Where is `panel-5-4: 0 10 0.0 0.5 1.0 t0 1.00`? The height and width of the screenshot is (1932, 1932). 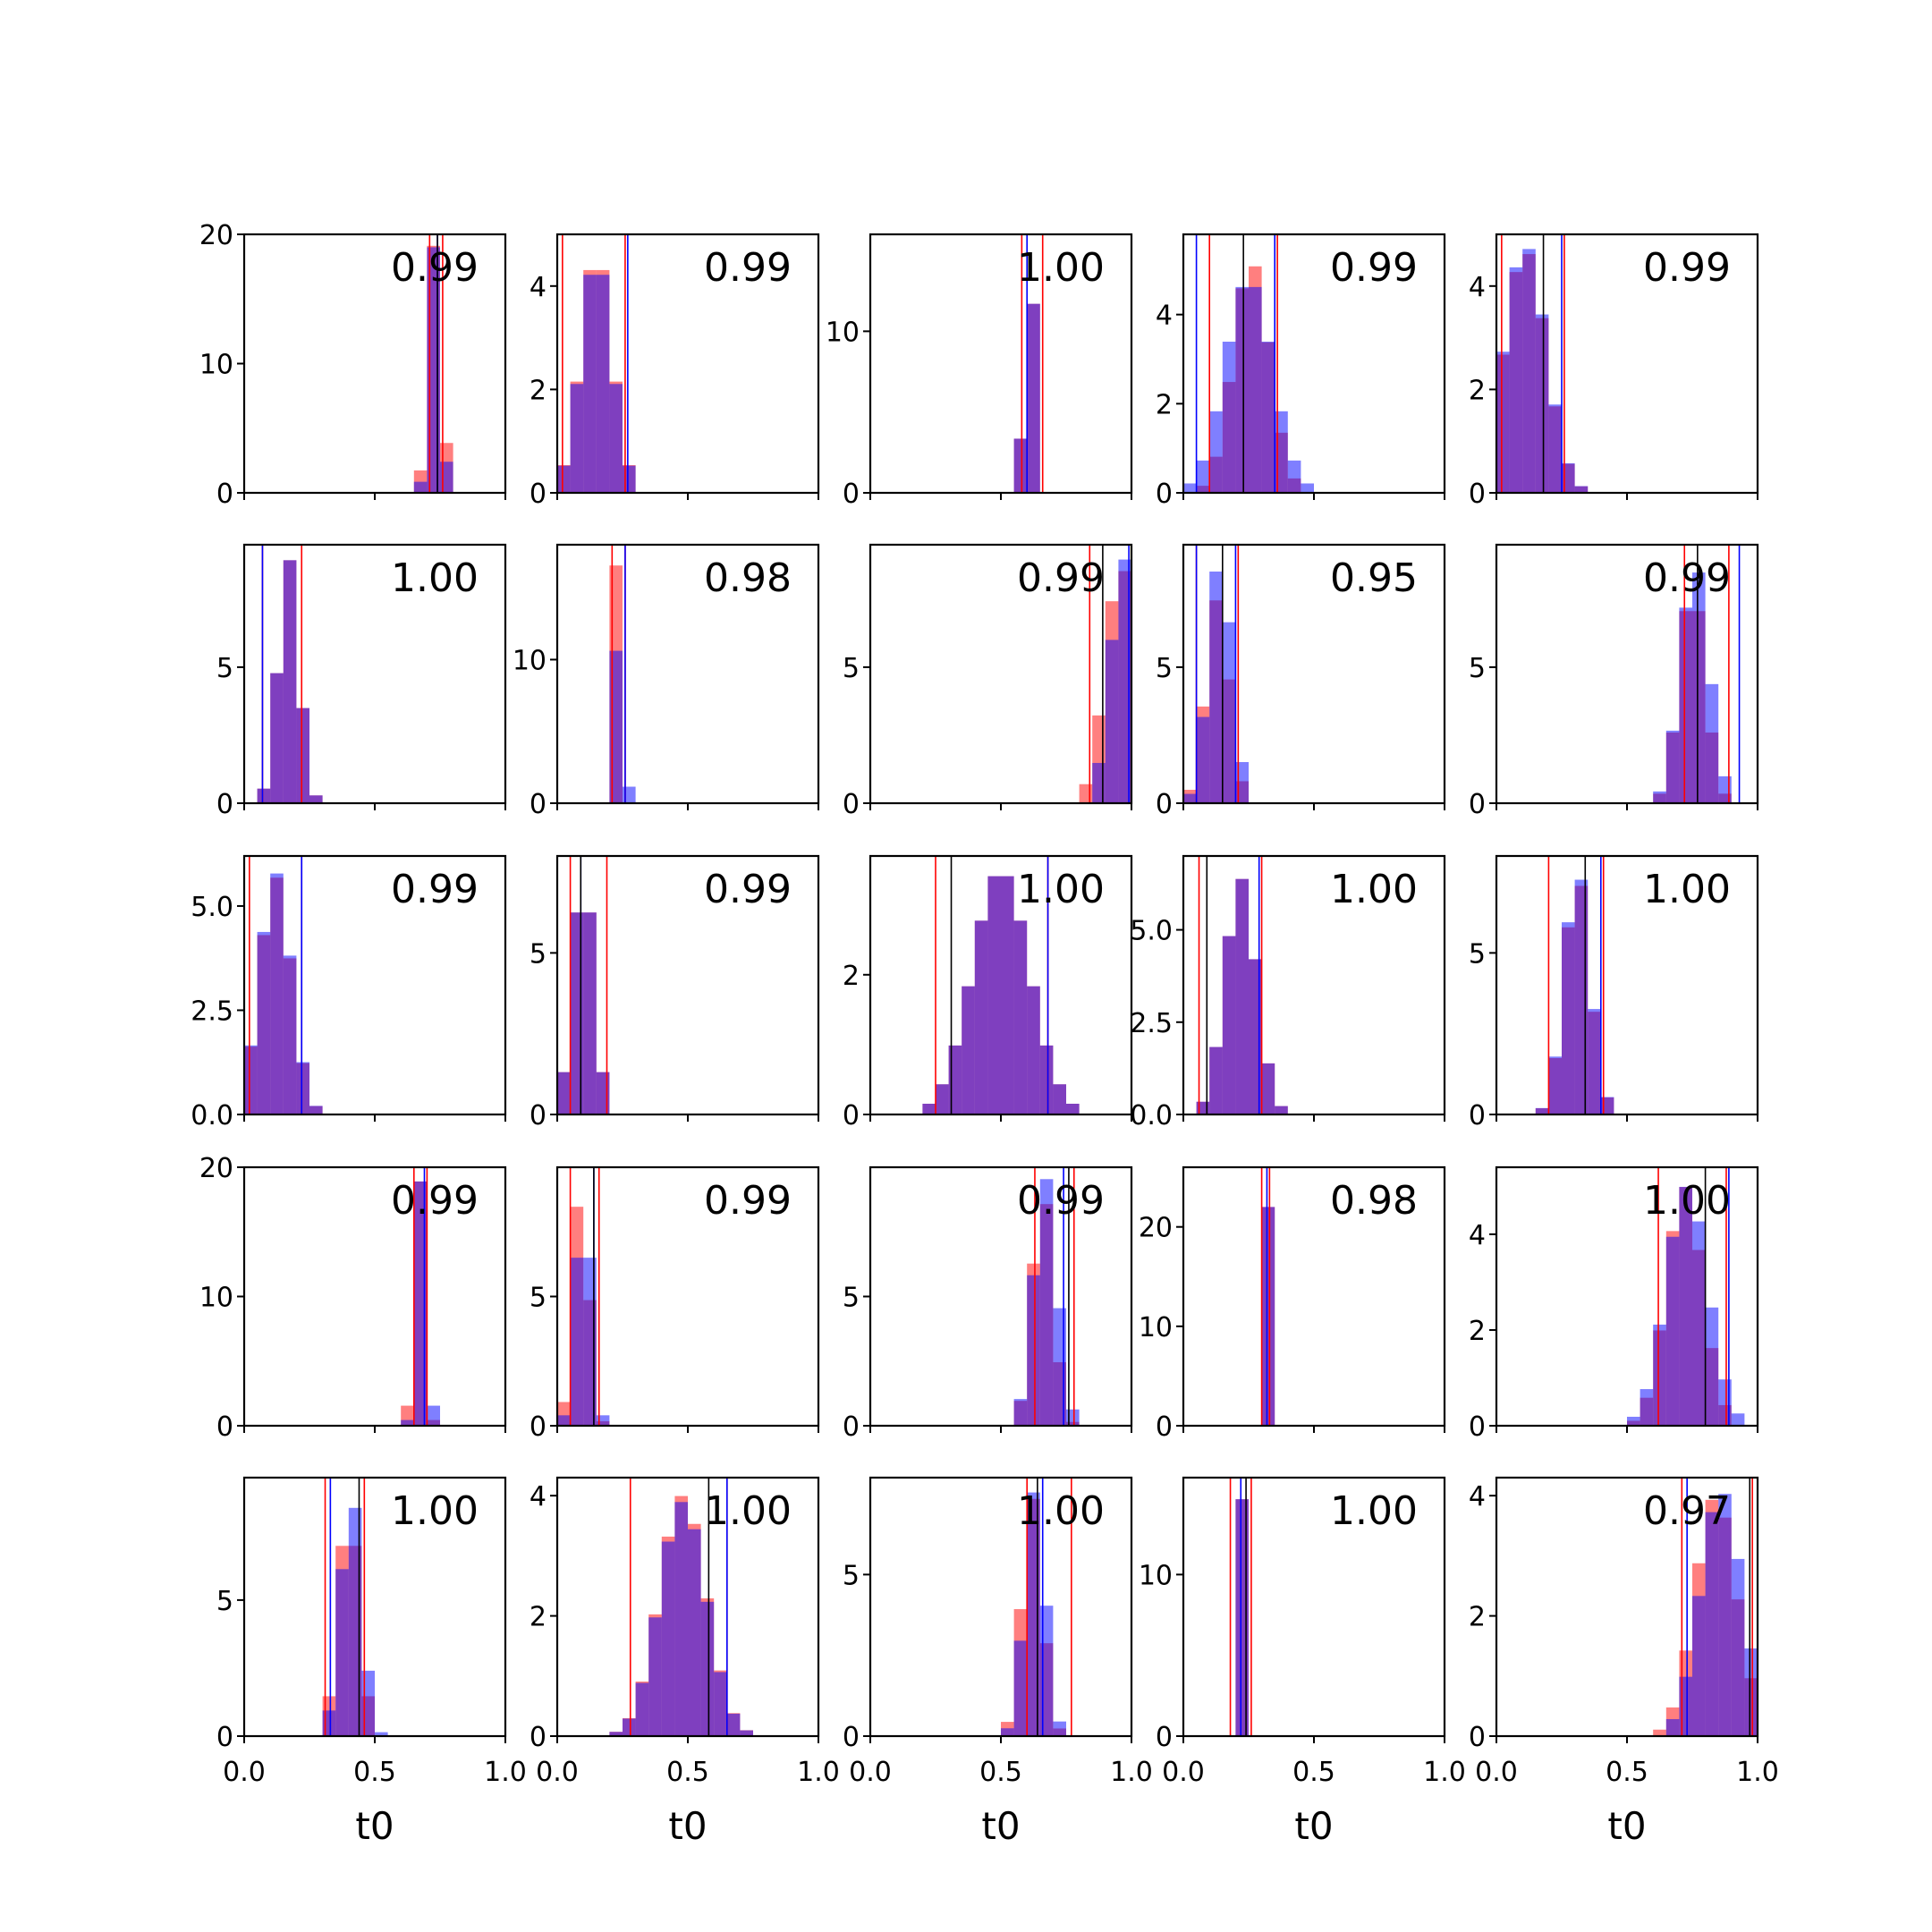 panel-5-4: 0 10 0.0 0.5 1.0 t0 1.00 is located at coordinates (1302, 1662).